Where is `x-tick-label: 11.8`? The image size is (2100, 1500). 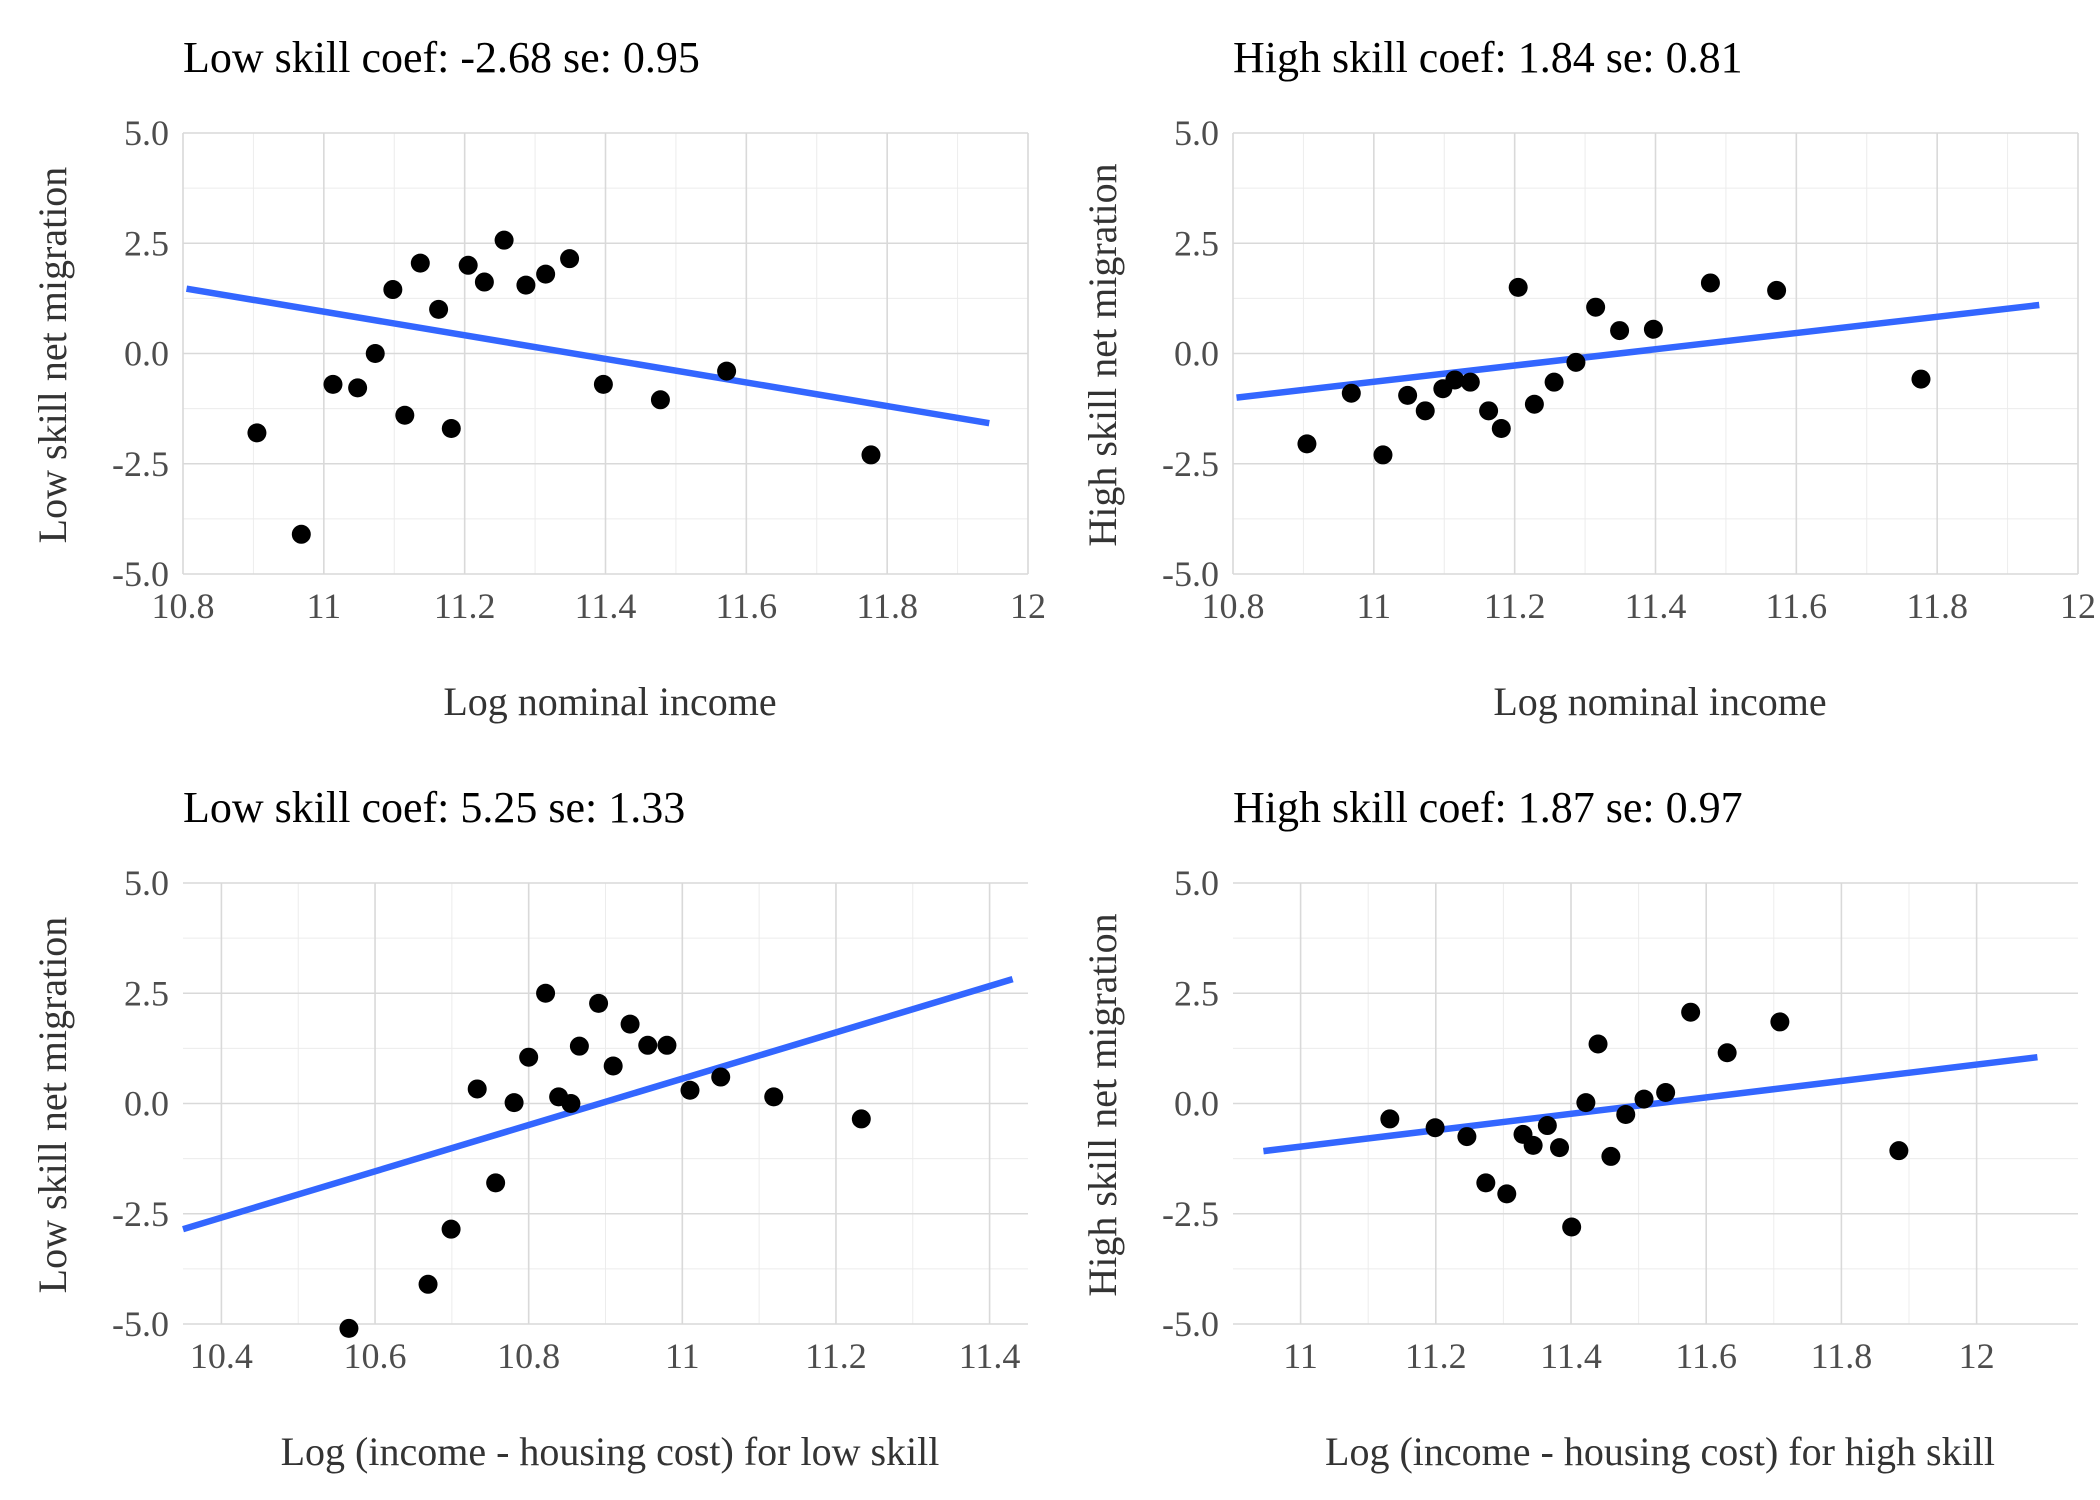 x-tick-label: 11.8 is located at coordinates (887, 606).